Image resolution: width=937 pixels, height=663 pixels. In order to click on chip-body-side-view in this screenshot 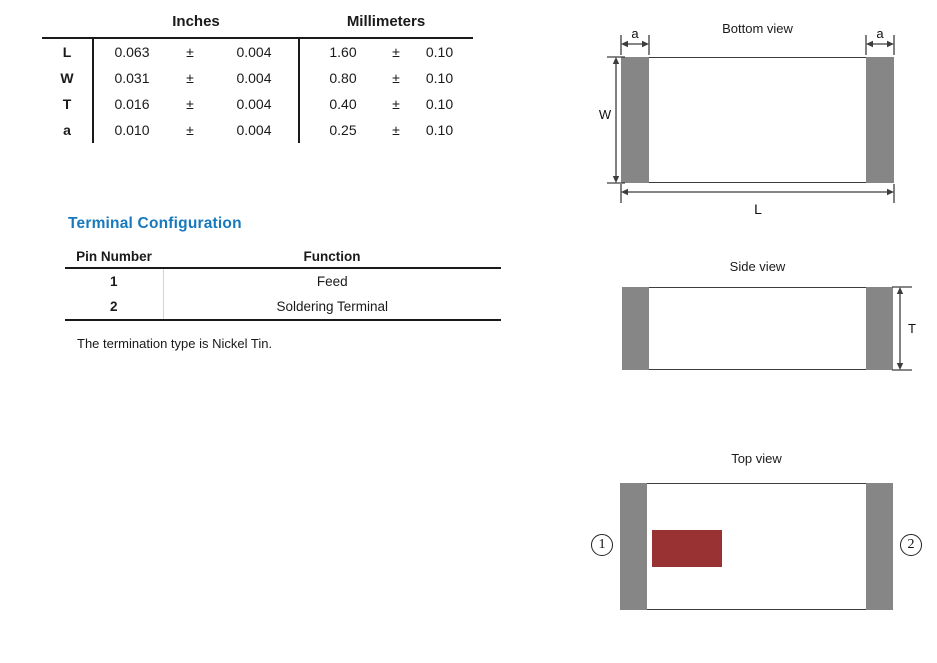, I will do `click(757, 328)`.